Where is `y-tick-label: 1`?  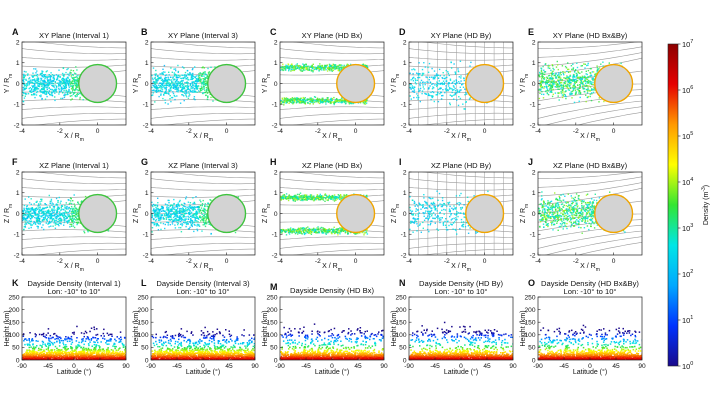
y-tick-label: 1 is located at coordinates (147, 63).